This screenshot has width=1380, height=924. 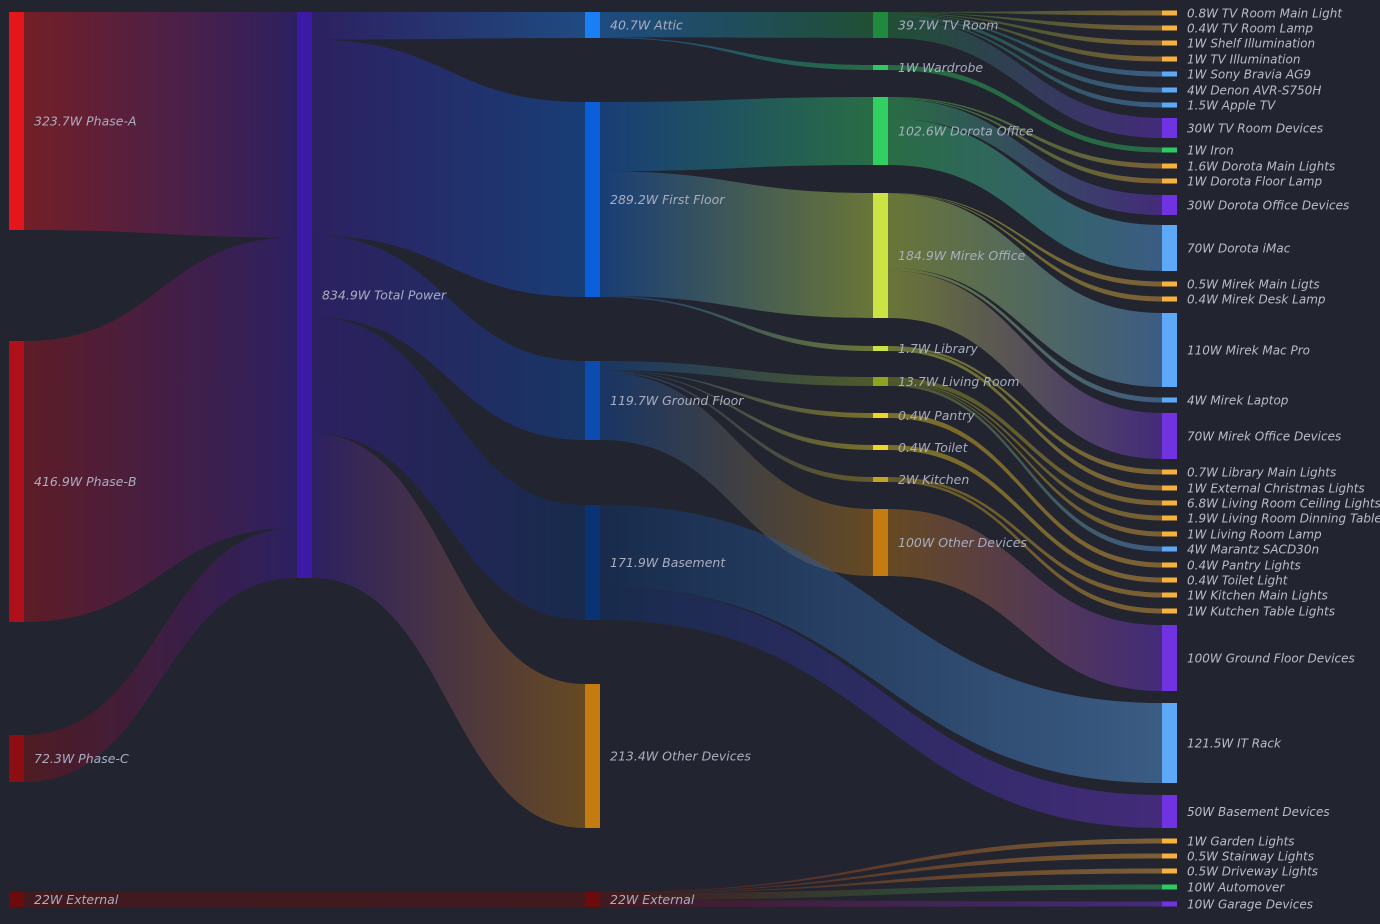 I want to click on node-label-toilet: 0.4W Toilet, so click(x=933, y=447).